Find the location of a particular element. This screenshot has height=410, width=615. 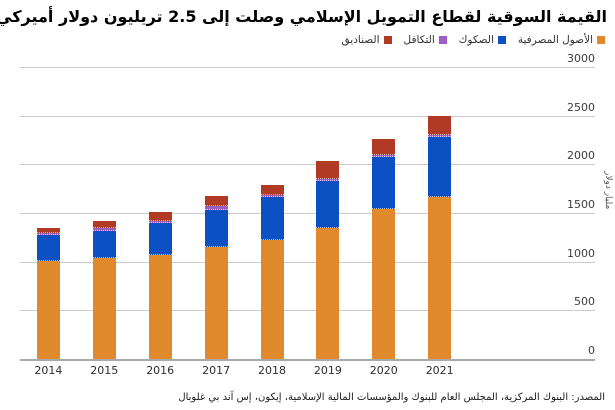

legend-swatch-banking_assets-icon is located at coordinates (601, 40).